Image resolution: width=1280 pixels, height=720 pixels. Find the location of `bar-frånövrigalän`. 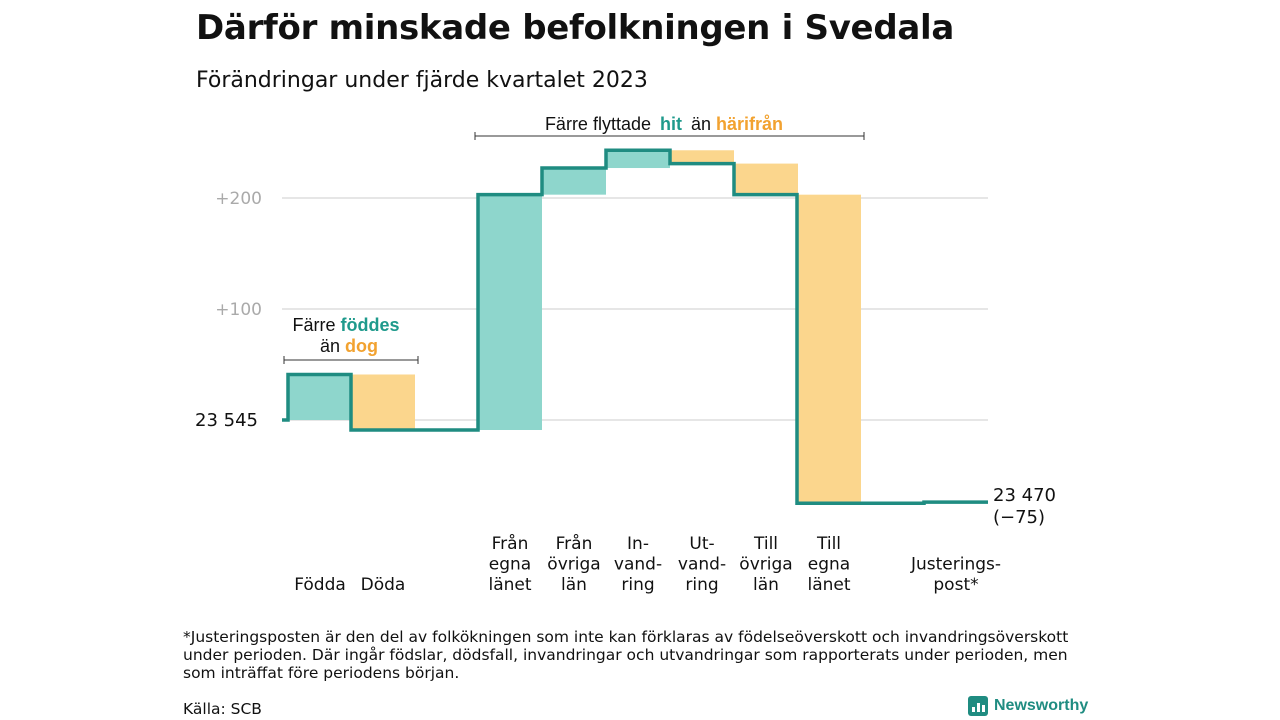

bar-frånövrigalän is located at coordinates (574, 181).